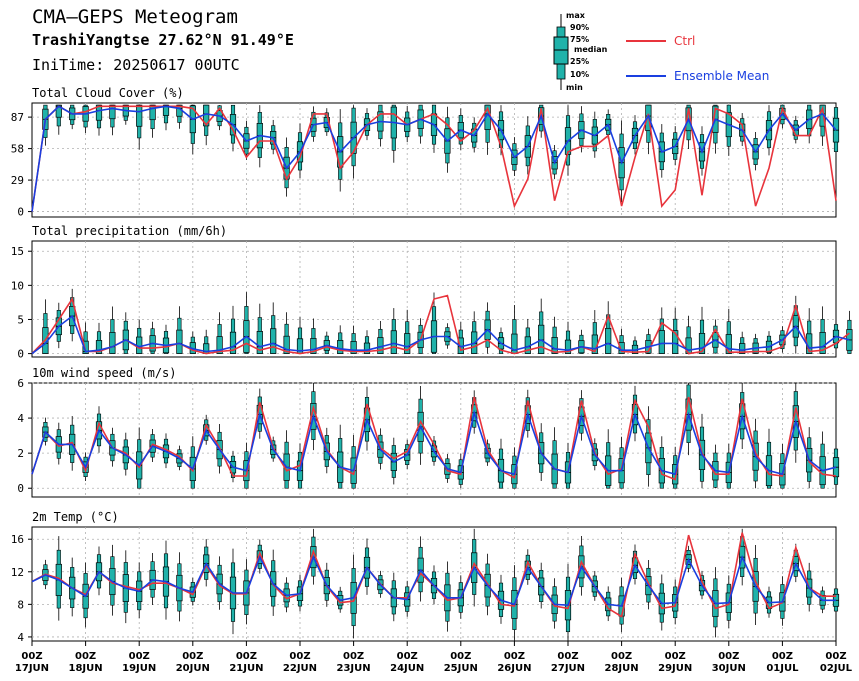 The image size is (859, 681). I want to click on panel-title: 2m Temp (°C), so click(75, 517).